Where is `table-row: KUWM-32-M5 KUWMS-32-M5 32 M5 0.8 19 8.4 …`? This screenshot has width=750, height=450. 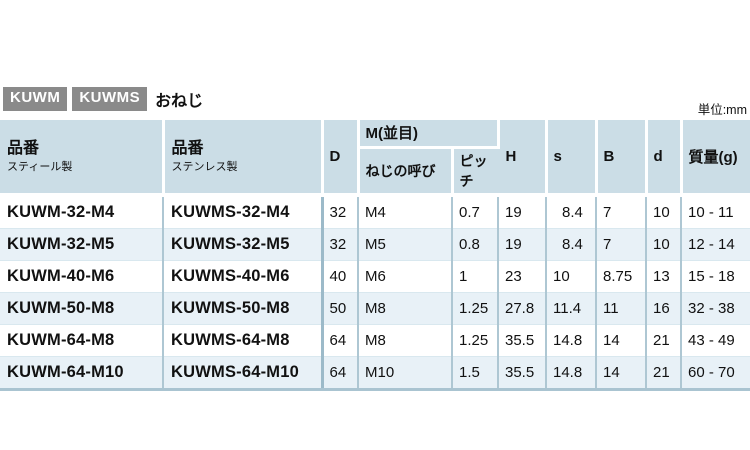
table-row: KUWM-32-M5 KUWMS-32-M5 32 M5 0.8 19 8.4 … is located at coordinates (375, 243).